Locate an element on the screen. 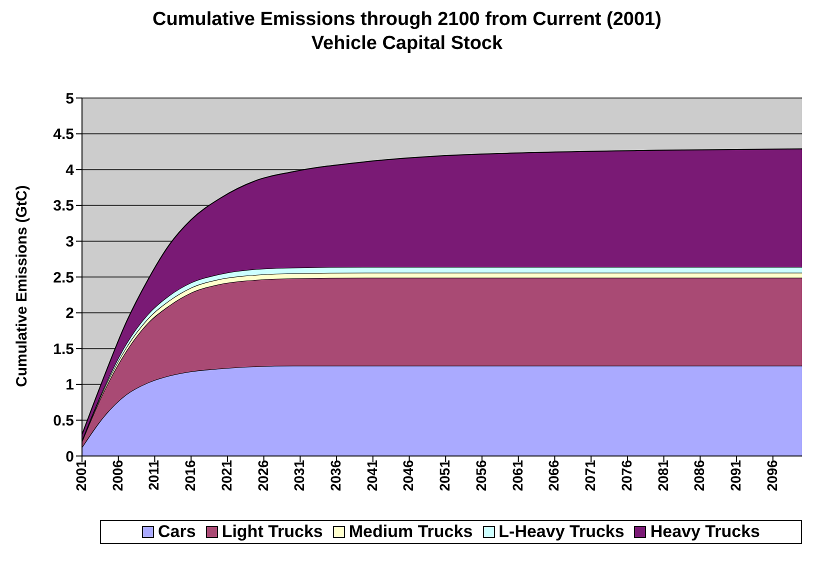  x-tick-label: 2016 is located at coordinates (190, 476).